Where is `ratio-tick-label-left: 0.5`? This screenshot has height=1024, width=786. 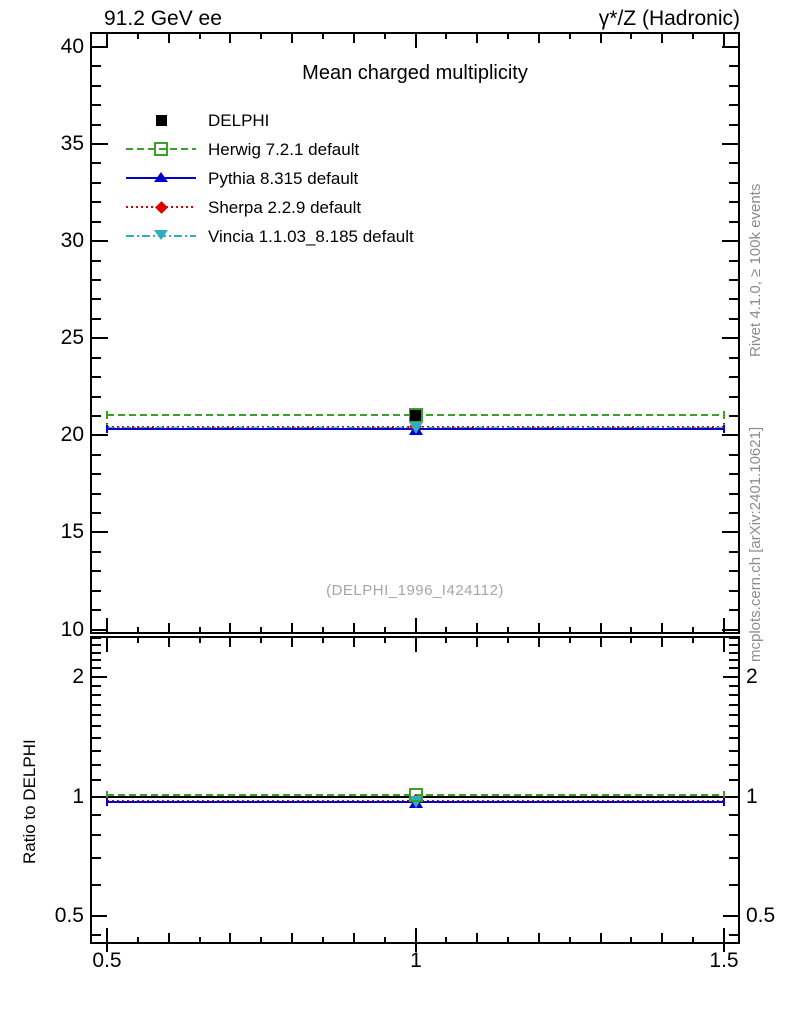 ratio-tick-label-left: 0.5 is located at coordinates (69, 915).